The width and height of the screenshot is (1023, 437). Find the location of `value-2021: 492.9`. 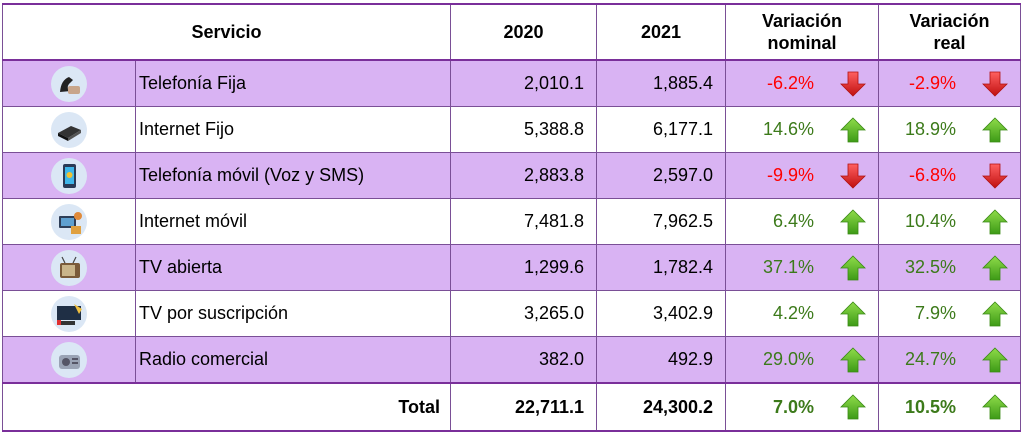

value-2021: 492.9 is located at coordinates (661, 360).